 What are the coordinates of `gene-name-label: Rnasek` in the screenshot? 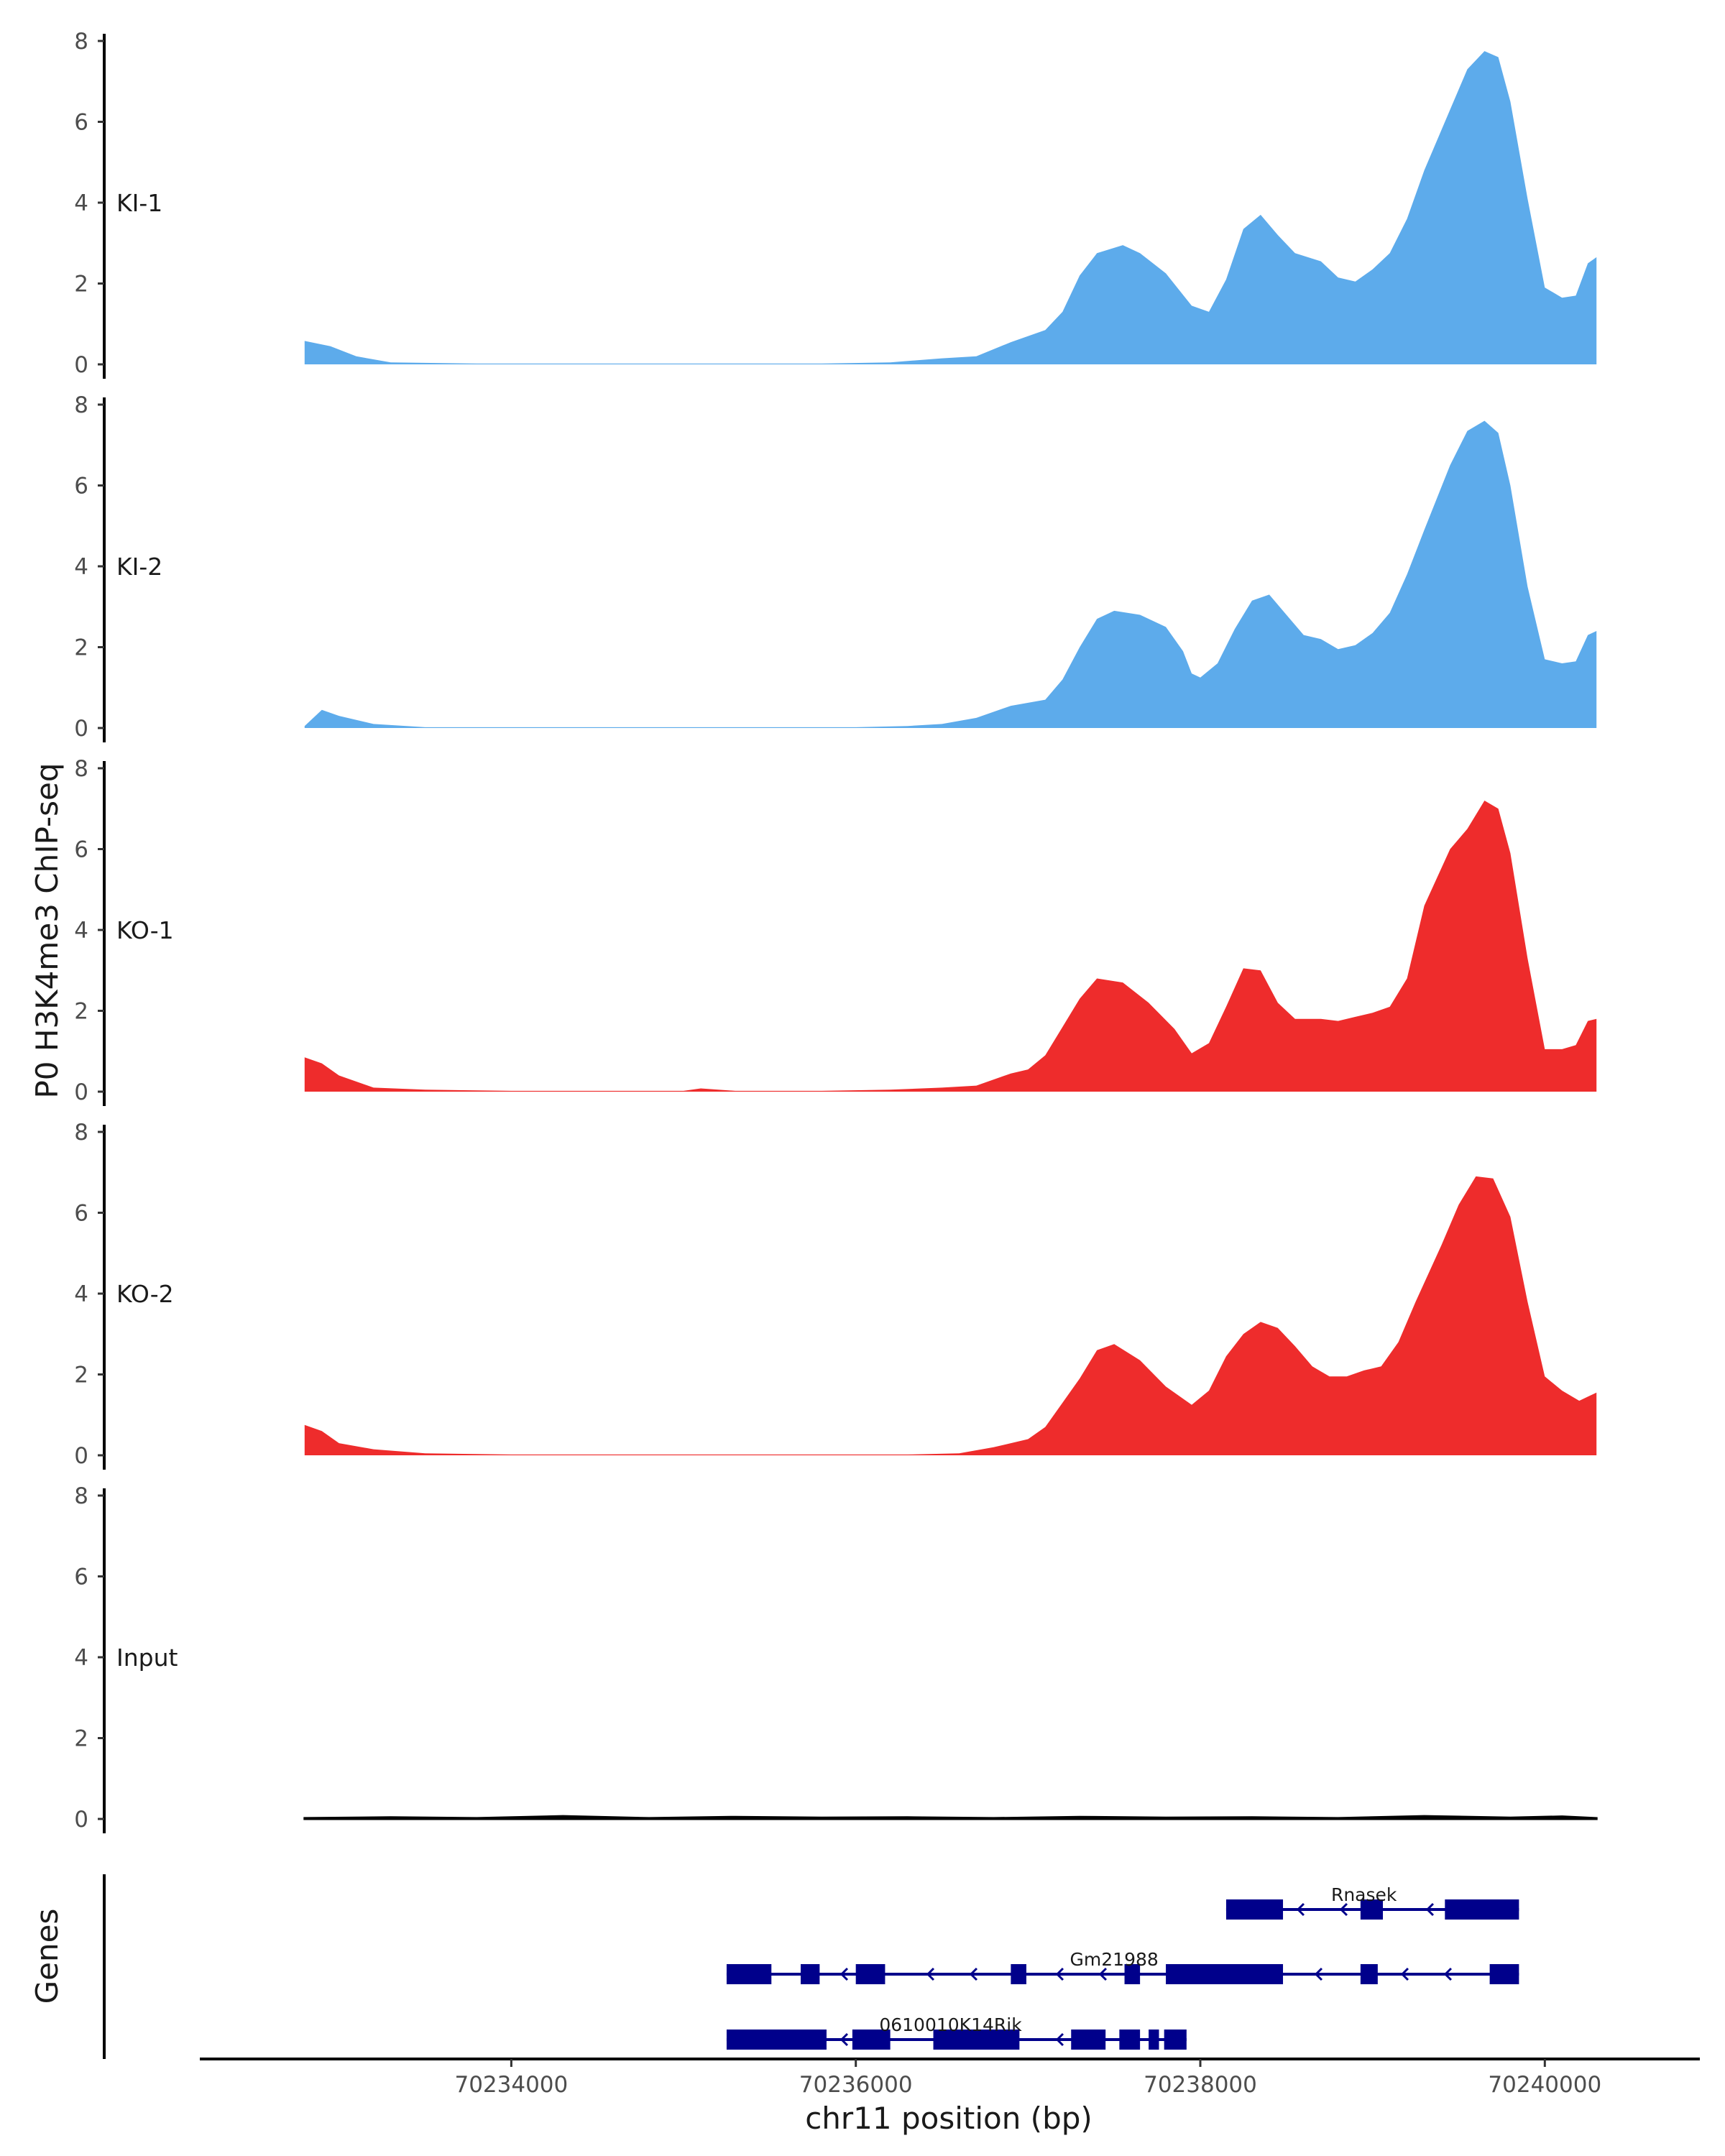 It's located at (1364, 1894).